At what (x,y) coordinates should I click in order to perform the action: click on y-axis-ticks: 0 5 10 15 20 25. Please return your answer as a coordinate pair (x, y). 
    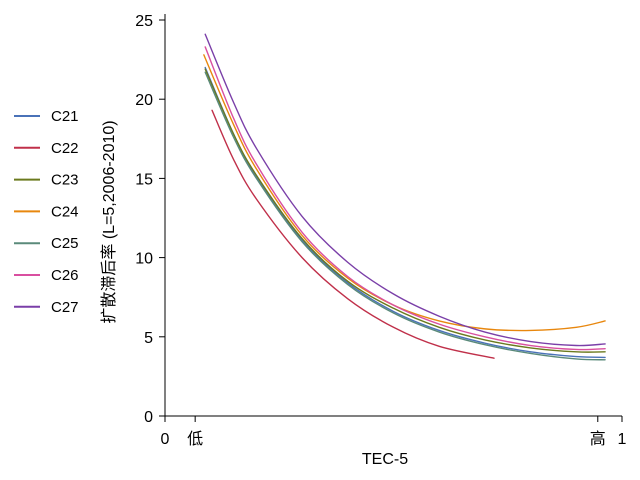
    Looking at the image, I should click on (150, 219).